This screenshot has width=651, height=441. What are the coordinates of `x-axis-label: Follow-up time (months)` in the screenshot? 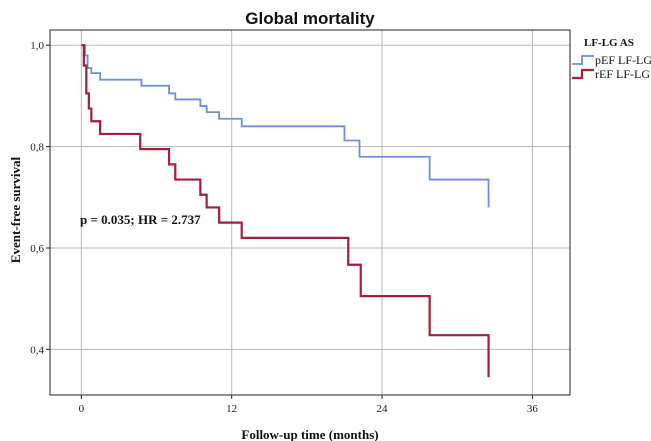 It's located at (309, 434).